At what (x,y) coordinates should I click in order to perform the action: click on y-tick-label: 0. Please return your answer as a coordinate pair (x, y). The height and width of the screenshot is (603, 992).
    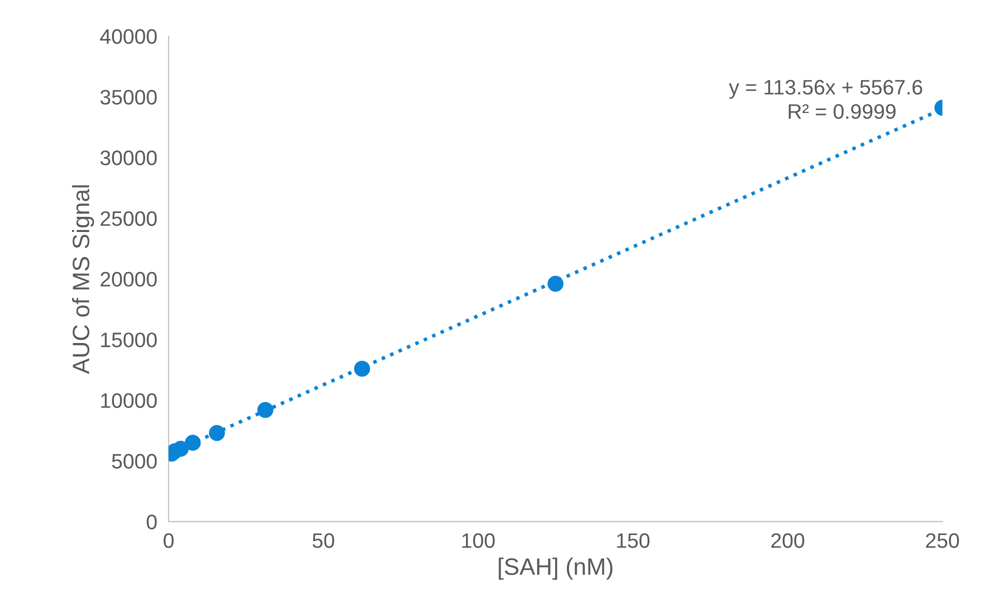
    Looking at the image, I should click on (151, 522).